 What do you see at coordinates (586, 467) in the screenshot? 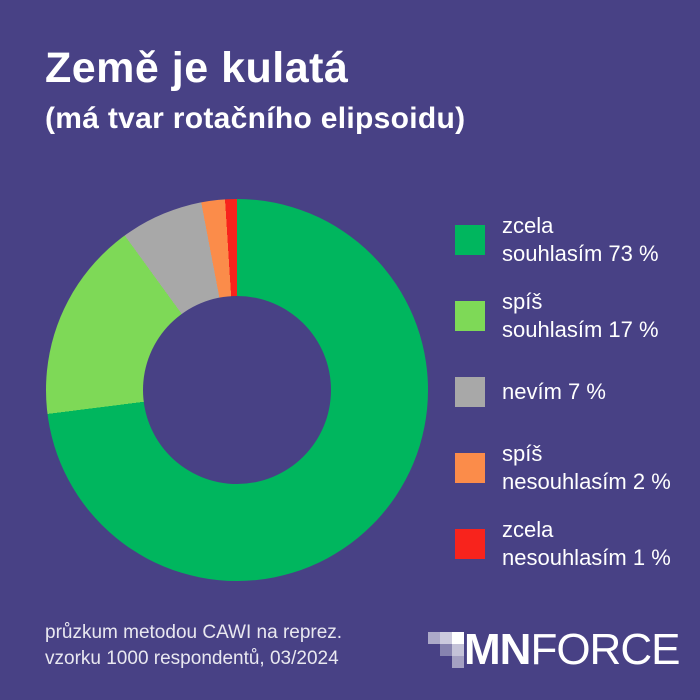
I see `legend-label: spíš nesouhlasím 2 %` at bounding box center [586, 467].